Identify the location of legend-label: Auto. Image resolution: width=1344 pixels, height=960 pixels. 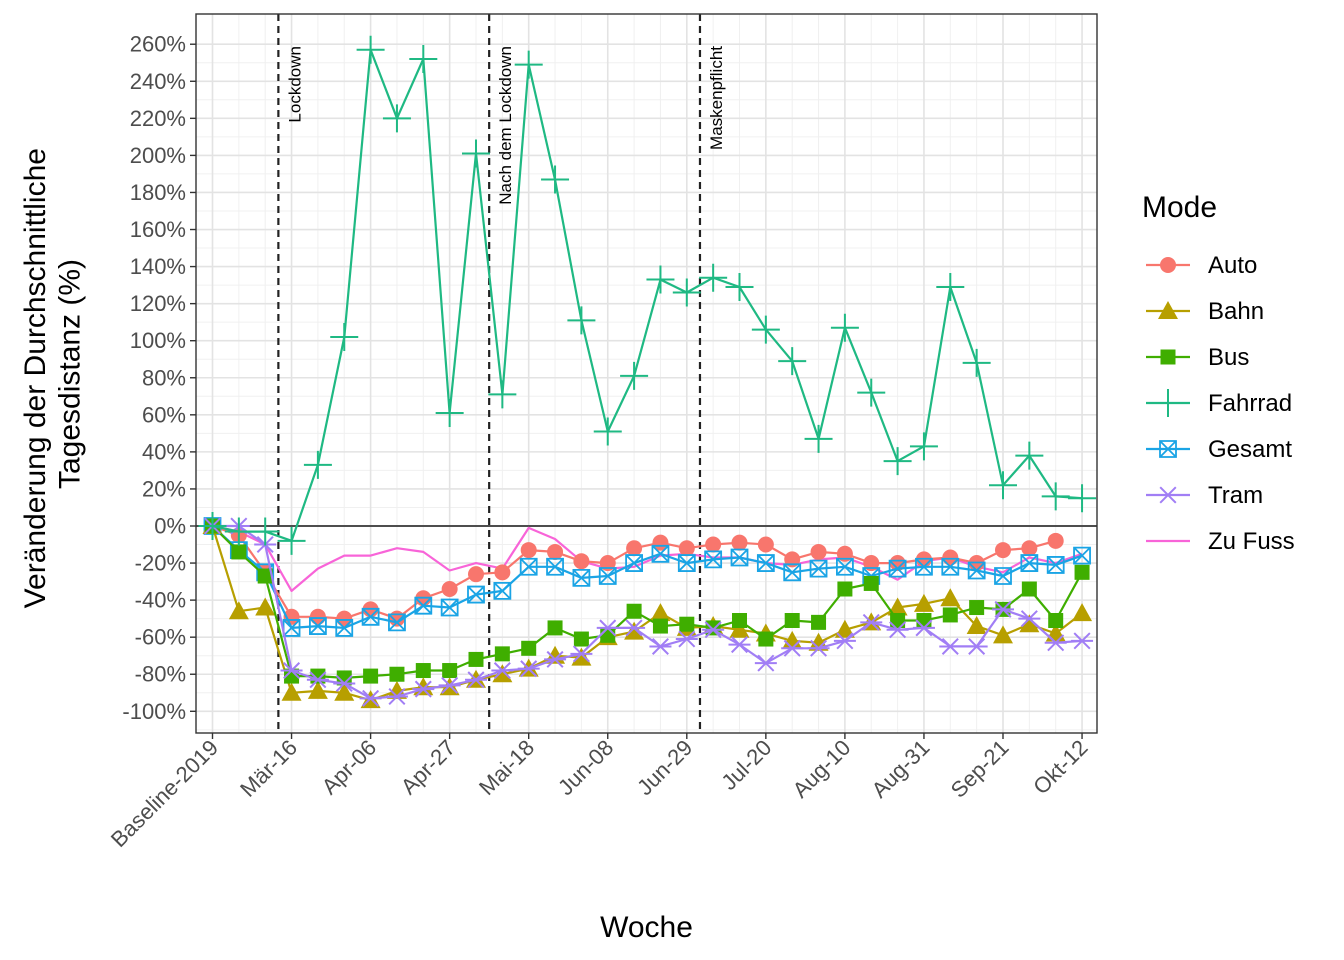
(1232, 265).